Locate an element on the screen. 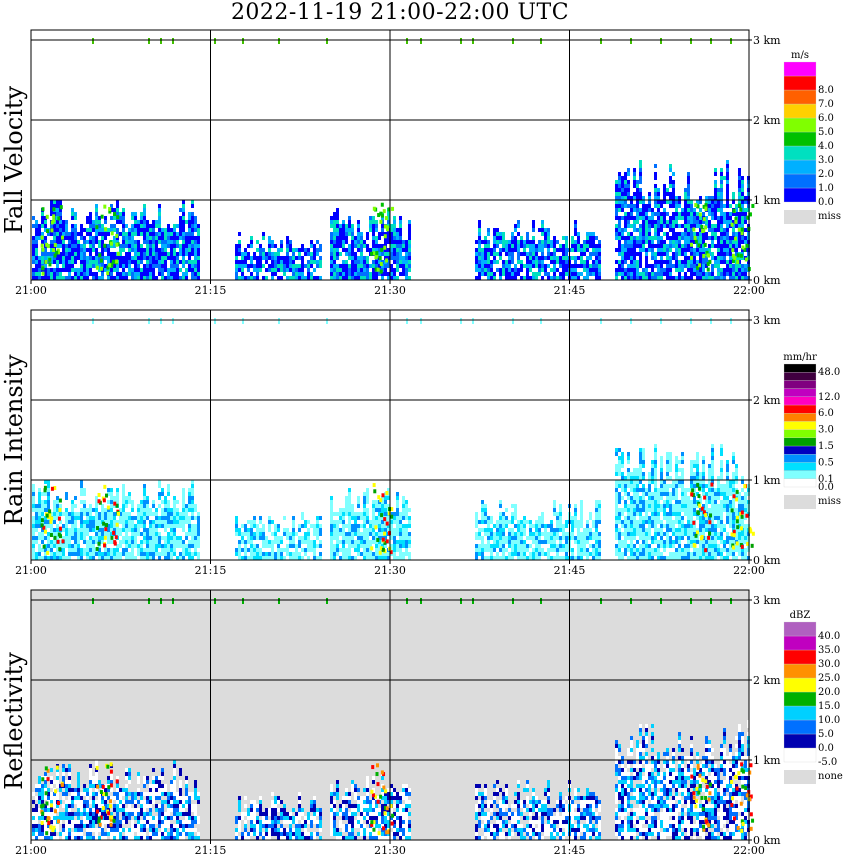  colorbar-label: 0.5 is located at coordinates (826, 462).